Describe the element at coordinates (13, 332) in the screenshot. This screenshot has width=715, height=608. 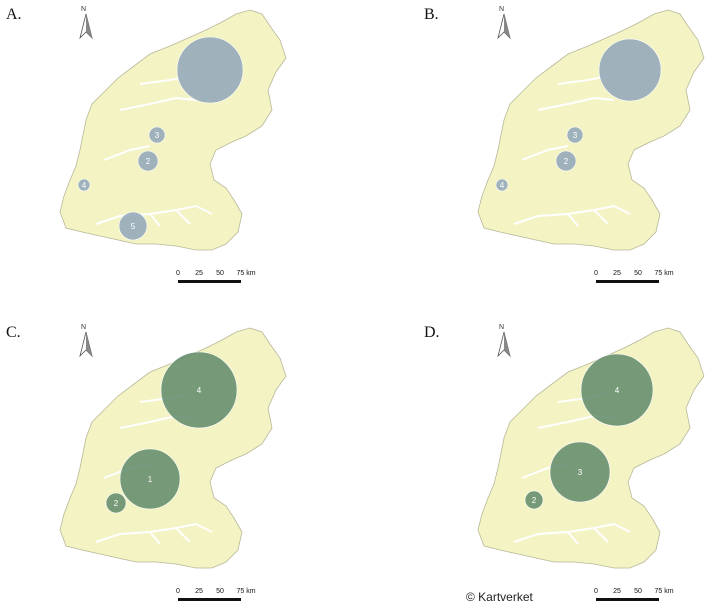
I see `panel-label-c: C.` at that location.